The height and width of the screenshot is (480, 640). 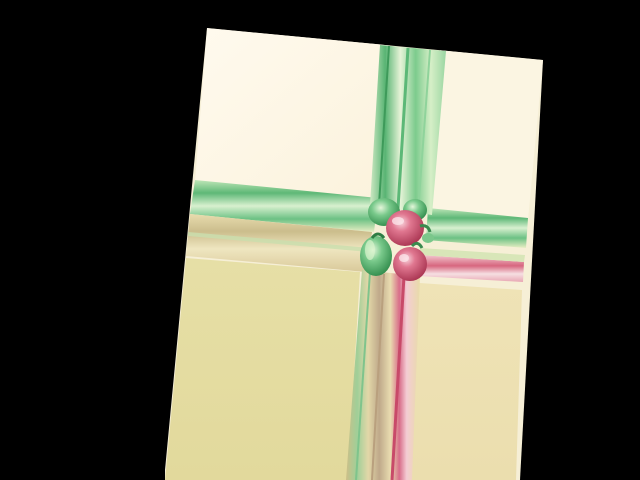 What do you see at coordinates (457, 381) in the screenshot?
I see `sand-panel-bottom-right` at bounding box center [457, 381].